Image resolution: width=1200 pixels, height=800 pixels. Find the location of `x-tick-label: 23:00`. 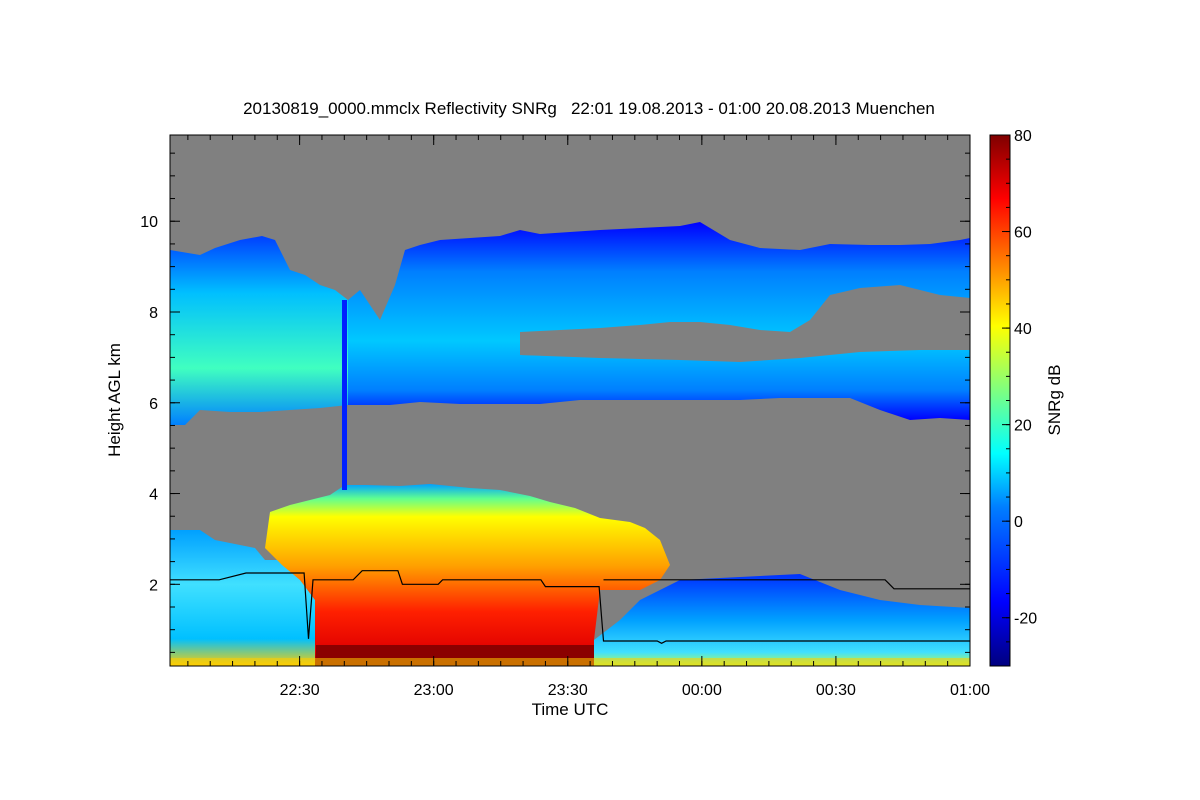

x-tick-label: 23:00 is located at coordinates (434, 690).